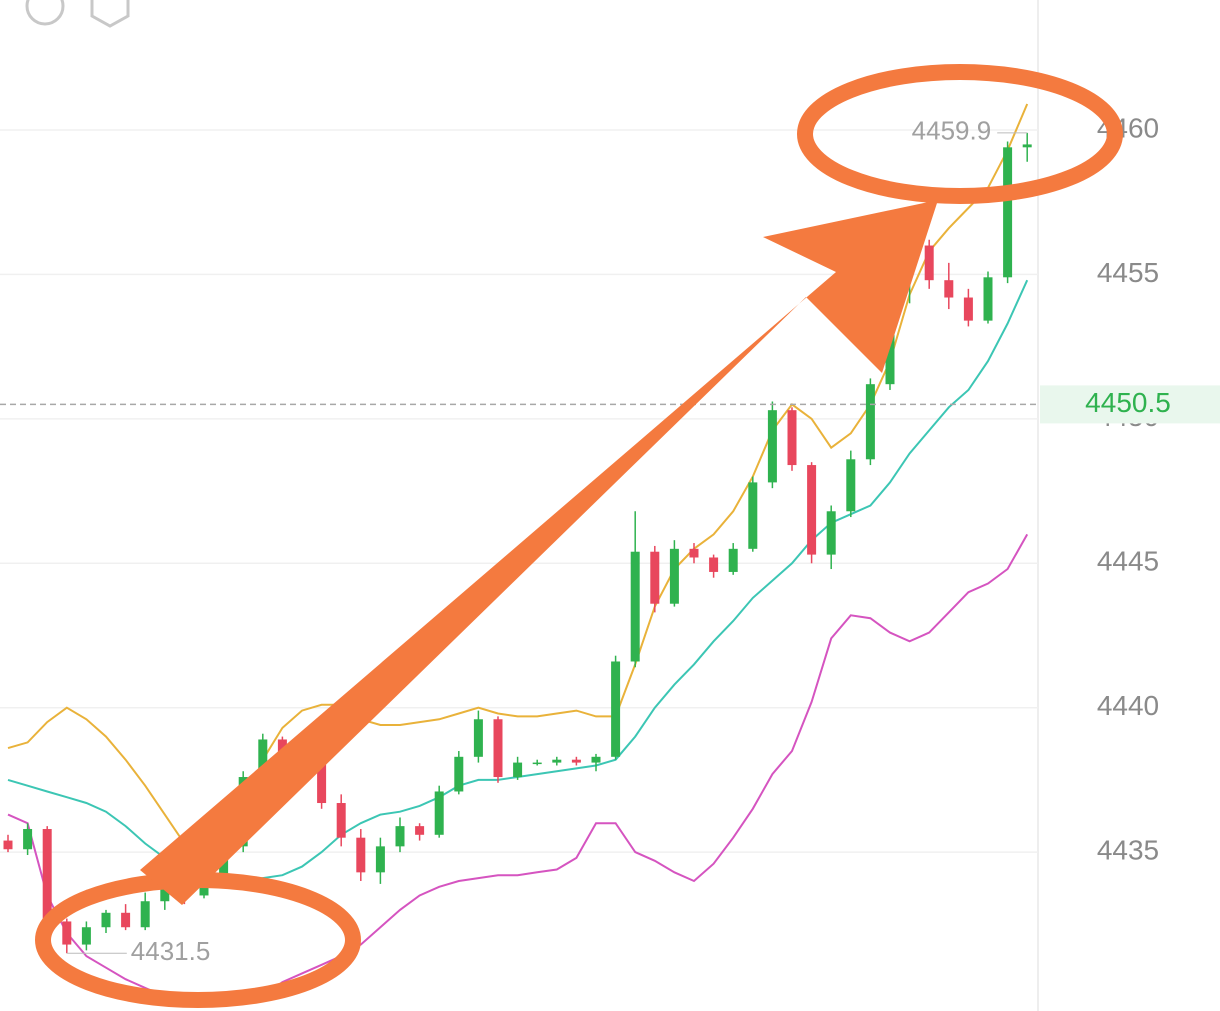 Image resolution: width=1220 pixels, height=1011 pixels. I want to click on highlight-ellipse, so click(960, 134).